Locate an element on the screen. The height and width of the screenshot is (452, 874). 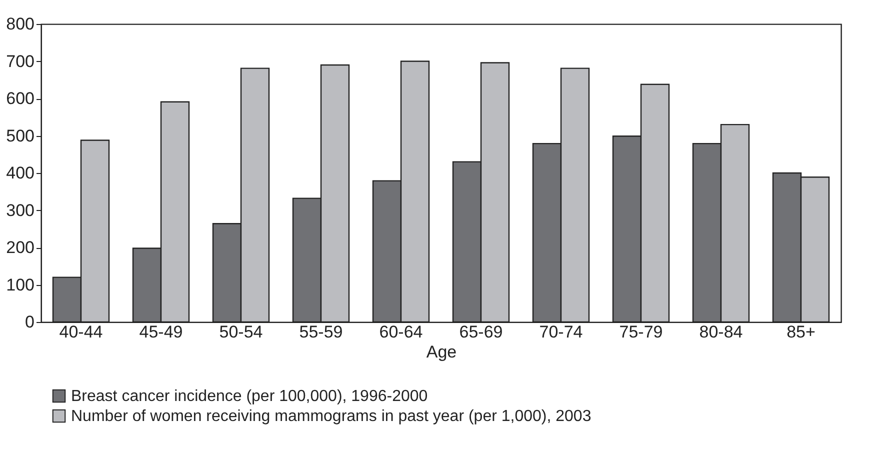
legend-label: Number of women receiving mammograms in past year (per 1,000), 2003 is located at coordinates (331, 416).